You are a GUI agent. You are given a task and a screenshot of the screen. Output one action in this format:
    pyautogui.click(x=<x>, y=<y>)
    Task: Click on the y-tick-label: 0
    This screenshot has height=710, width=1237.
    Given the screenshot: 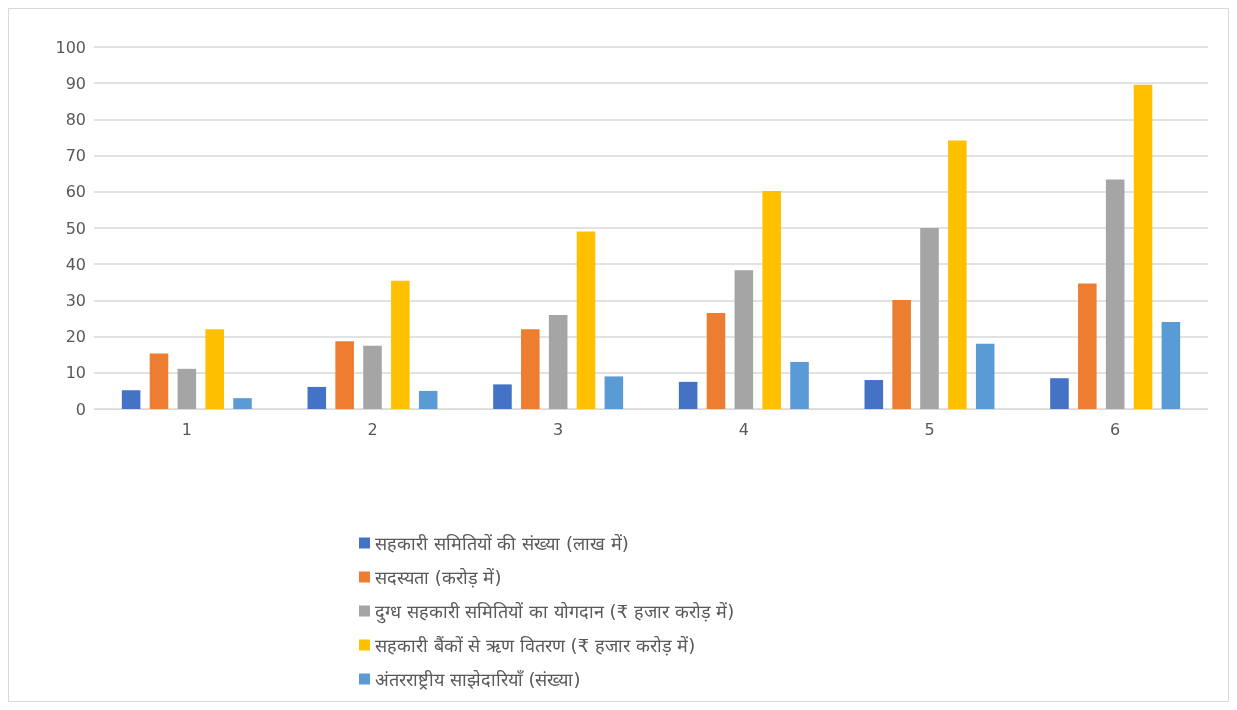 What is the action you would take?
    pyautogui.click(x=80, y=409)
    